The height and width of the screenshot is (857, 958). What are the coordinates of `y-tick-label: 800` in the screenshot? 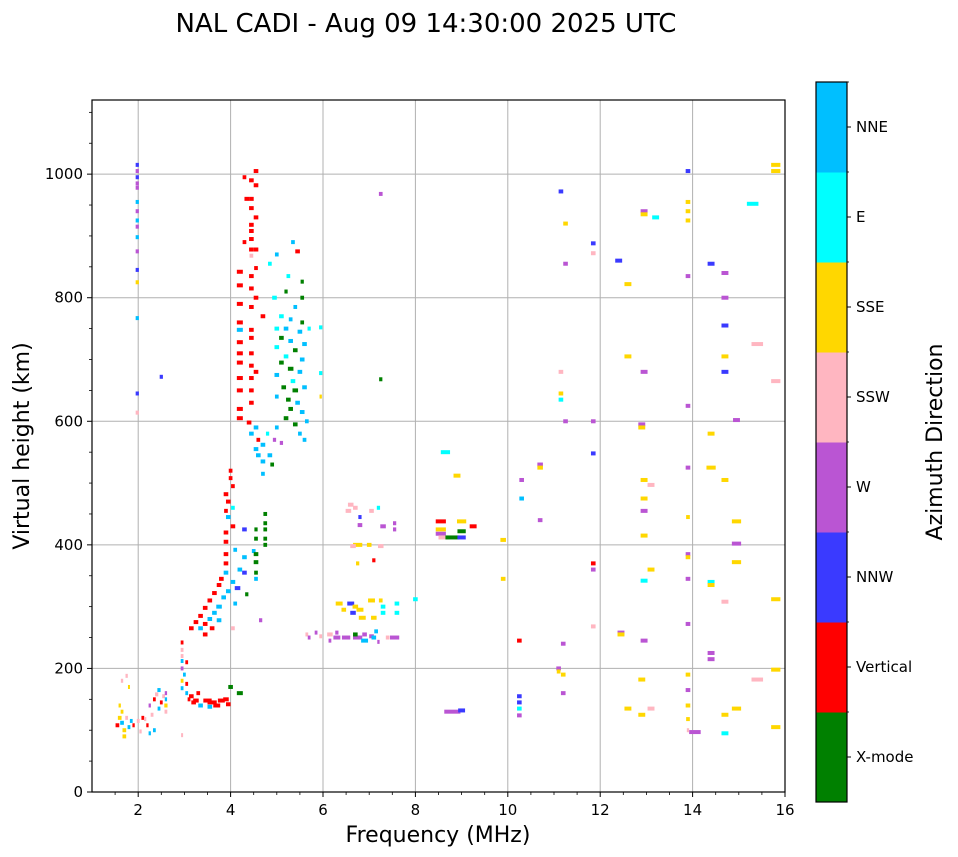 It's located at (68, 298).